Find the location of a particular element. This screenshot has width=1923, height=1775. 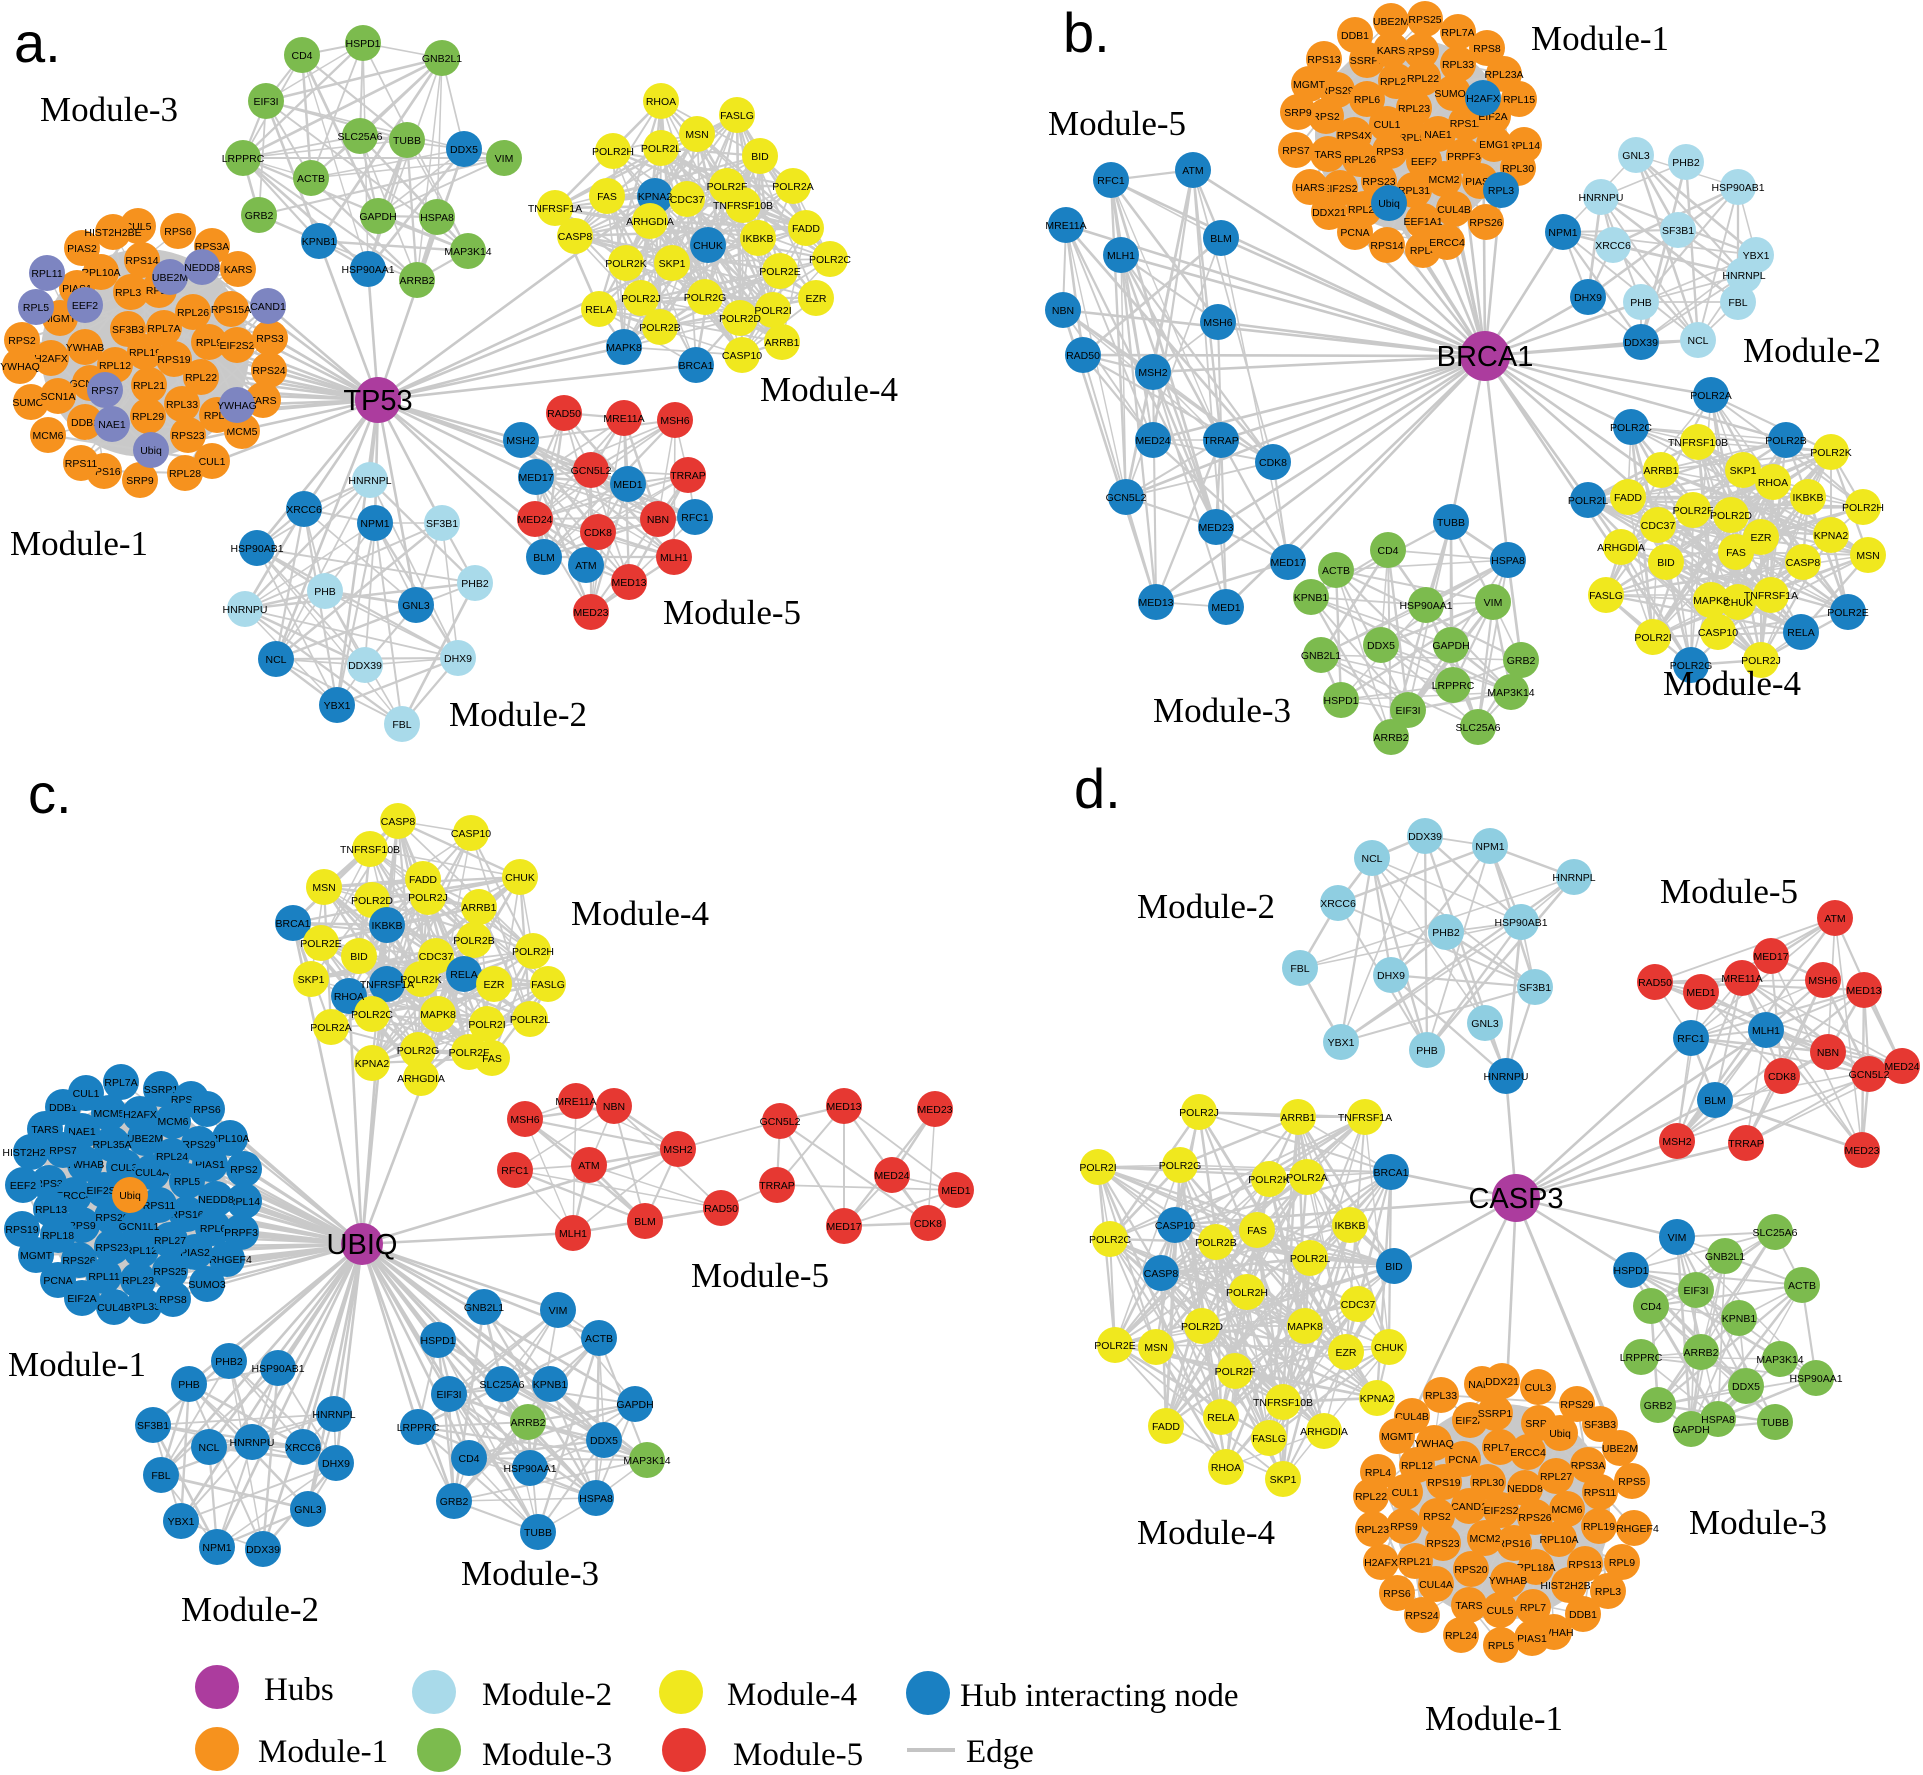

svg-text: TRRAP is located at coordinates (688, 476).